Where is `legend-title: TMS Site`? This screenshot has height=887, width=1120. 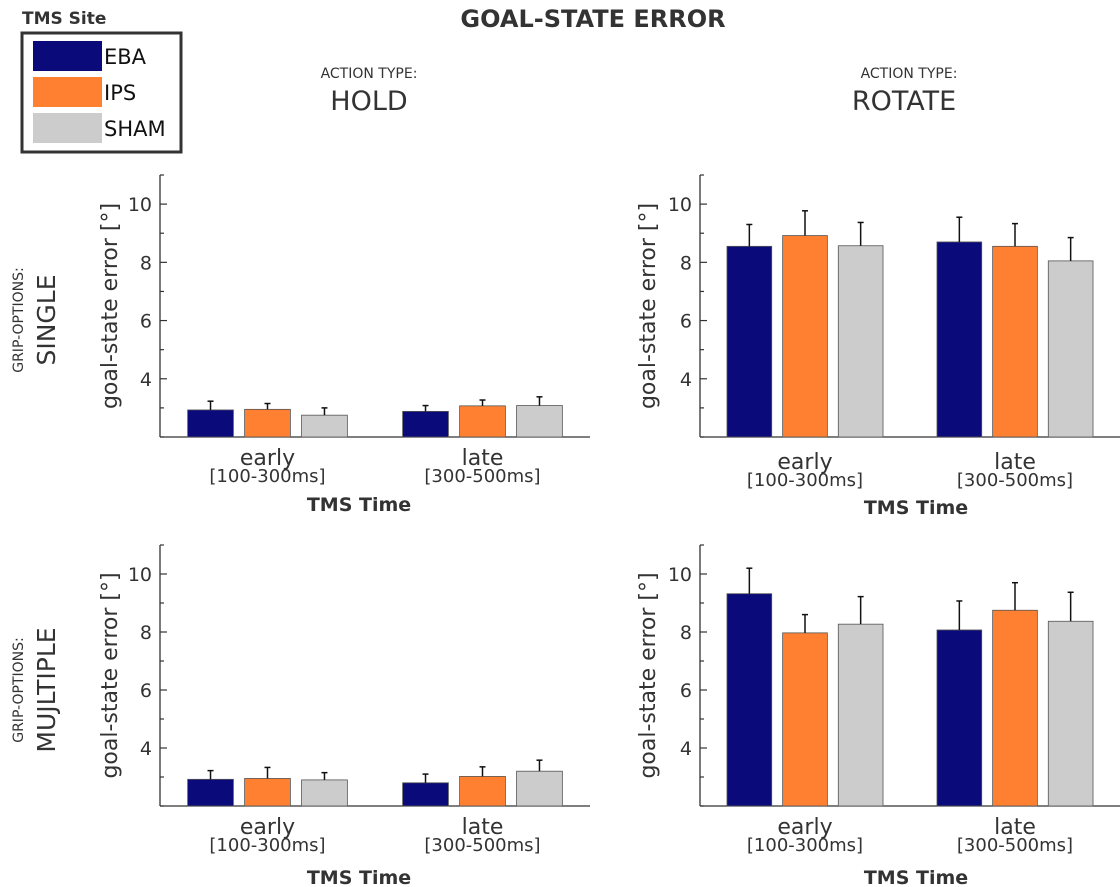 legend-title: TMS Site is located at coordinates (64, 19).